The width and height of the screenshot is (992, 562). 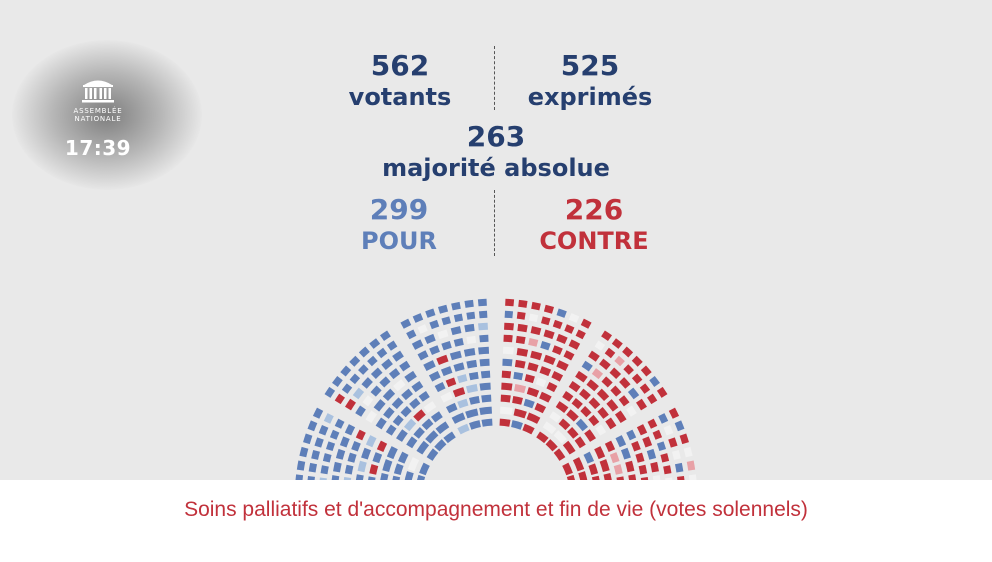 I want to click on pour-stat: 299 POUR, so click(x=399, y=225).